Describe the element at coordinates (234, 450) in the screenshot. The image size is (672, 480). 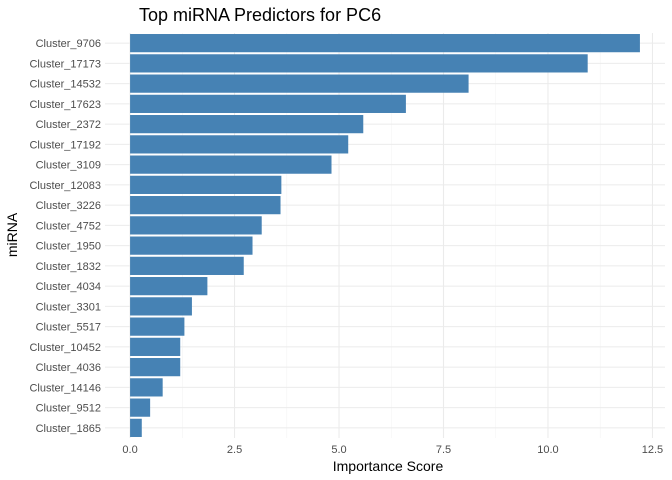
I see `x-tick-label: 2.5` at that location.